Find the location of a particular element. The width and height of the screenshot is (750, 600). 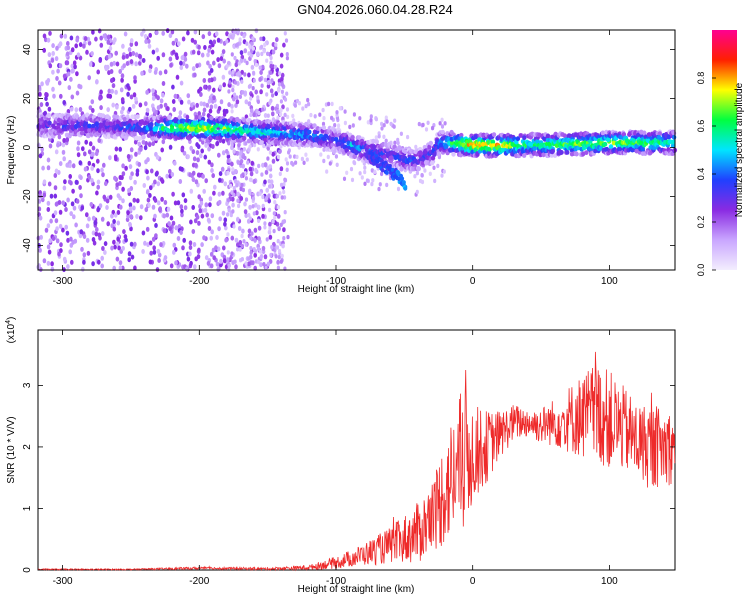

x-tick-label: 100 is located at coordinates (609, 581).